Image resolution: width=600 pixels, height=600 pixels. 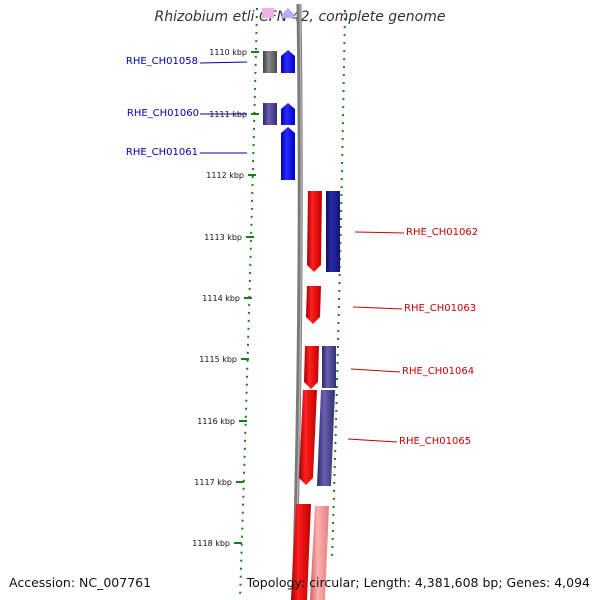 I want to click on gene-label-rhe-ch01065: RHE_CH01065, so click(x=435, y=441).